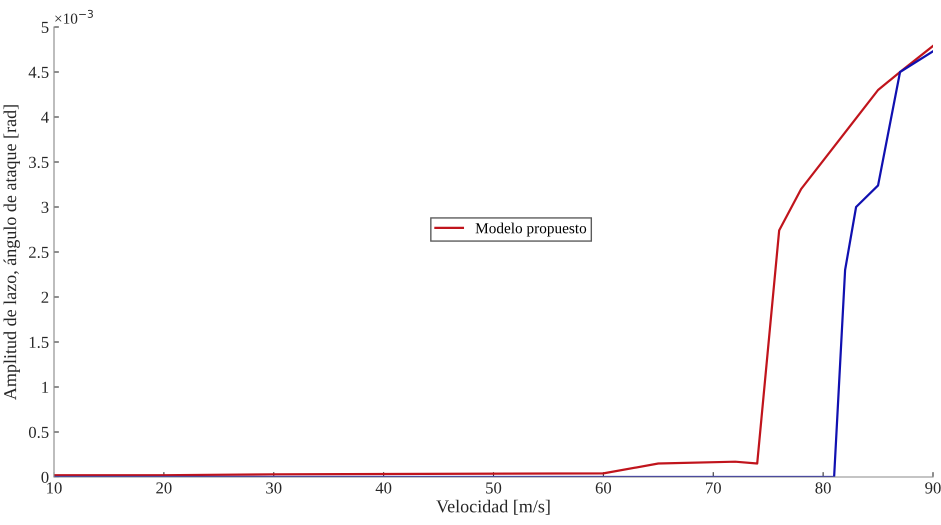 This screenshot has height=525, width=941. I want to click on y-tick-label: 2.5, so click(38, 252).